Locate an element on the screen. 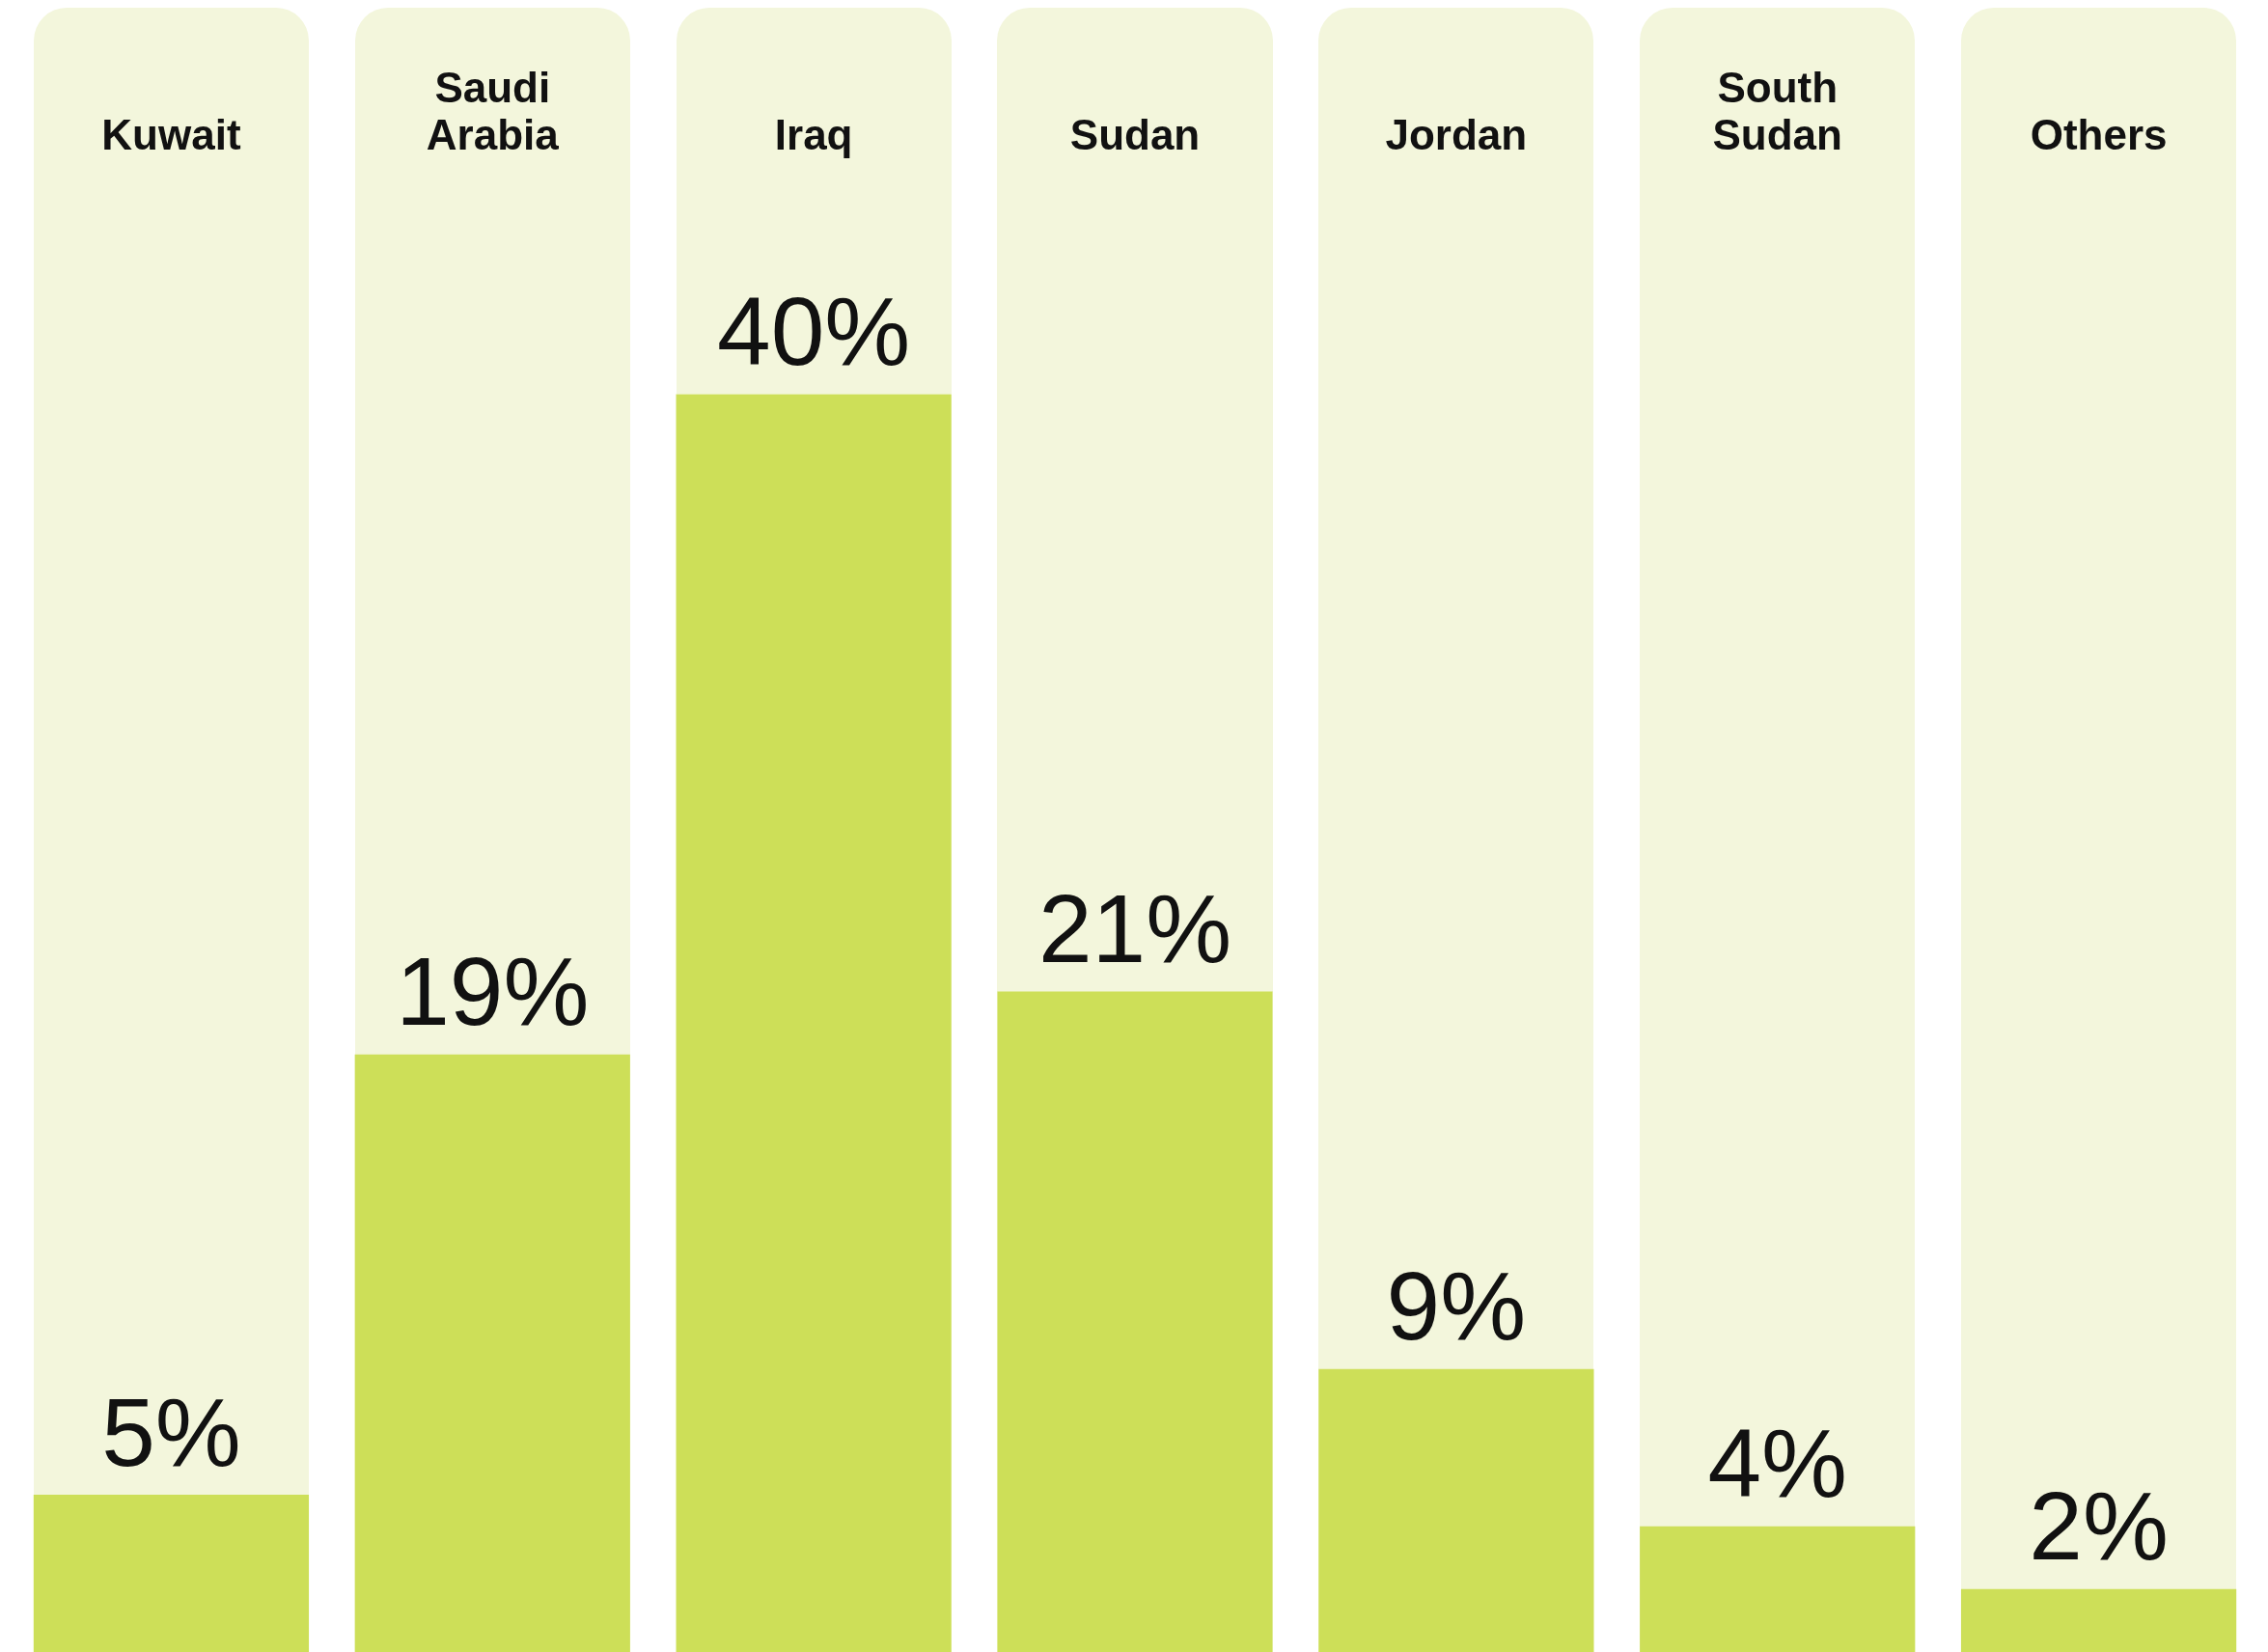  x-tick-label: Kuwait is located at coordinates (171, 134).